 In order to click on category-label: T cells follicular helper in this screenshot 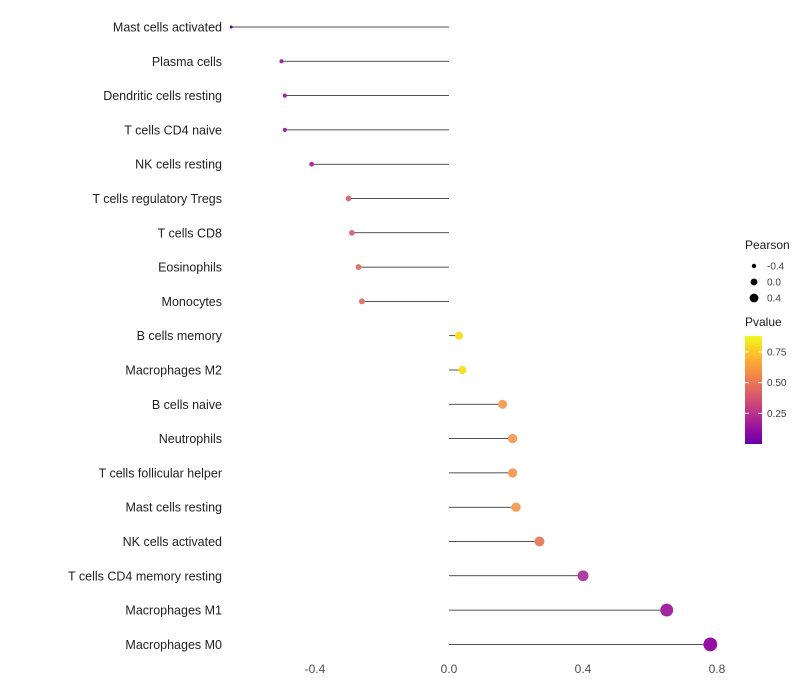, I will do `click(160, 473)`.